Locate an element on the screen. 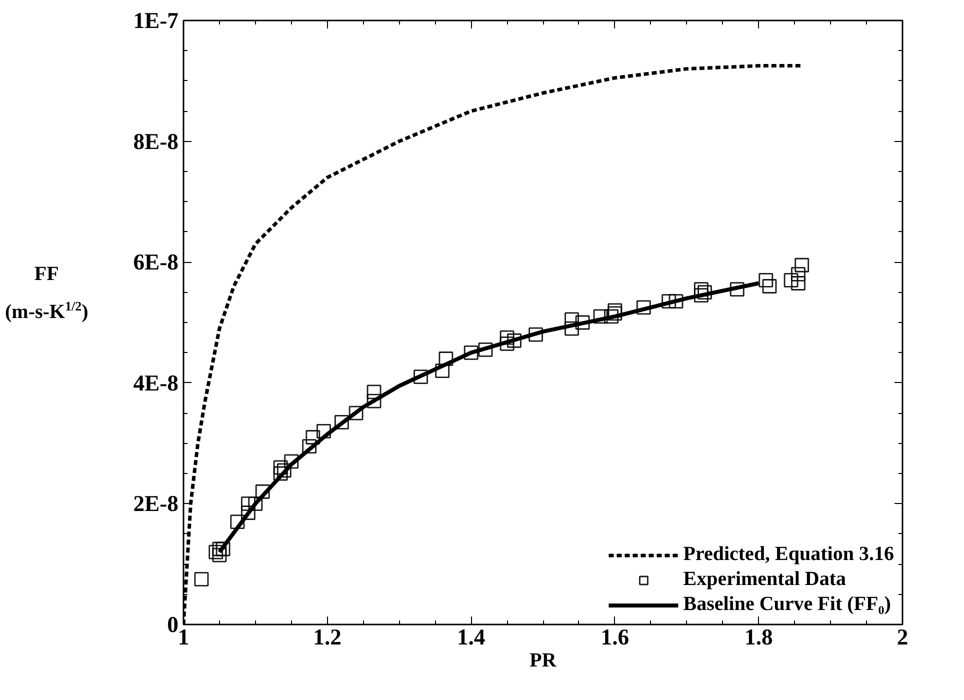 The height and width of the screenshot is (700, 964). x-tick-label: 1.8 is located at coordinates (758, 637).